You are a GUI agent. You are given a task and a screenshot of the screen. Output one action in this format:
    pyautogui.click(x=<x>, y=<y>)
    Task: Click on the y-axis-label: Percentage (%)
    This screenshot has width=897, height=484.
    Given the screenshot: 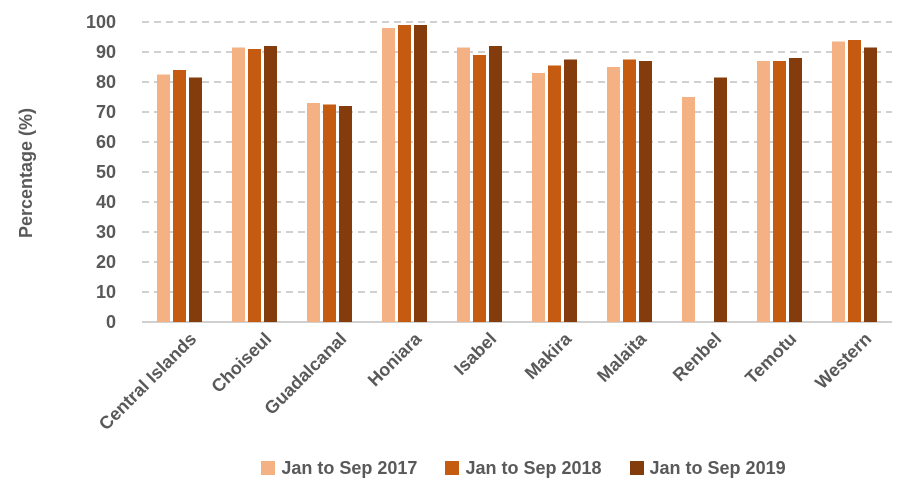 What is the action you would take?
    pyautogui.click(x=26, y=173)
    